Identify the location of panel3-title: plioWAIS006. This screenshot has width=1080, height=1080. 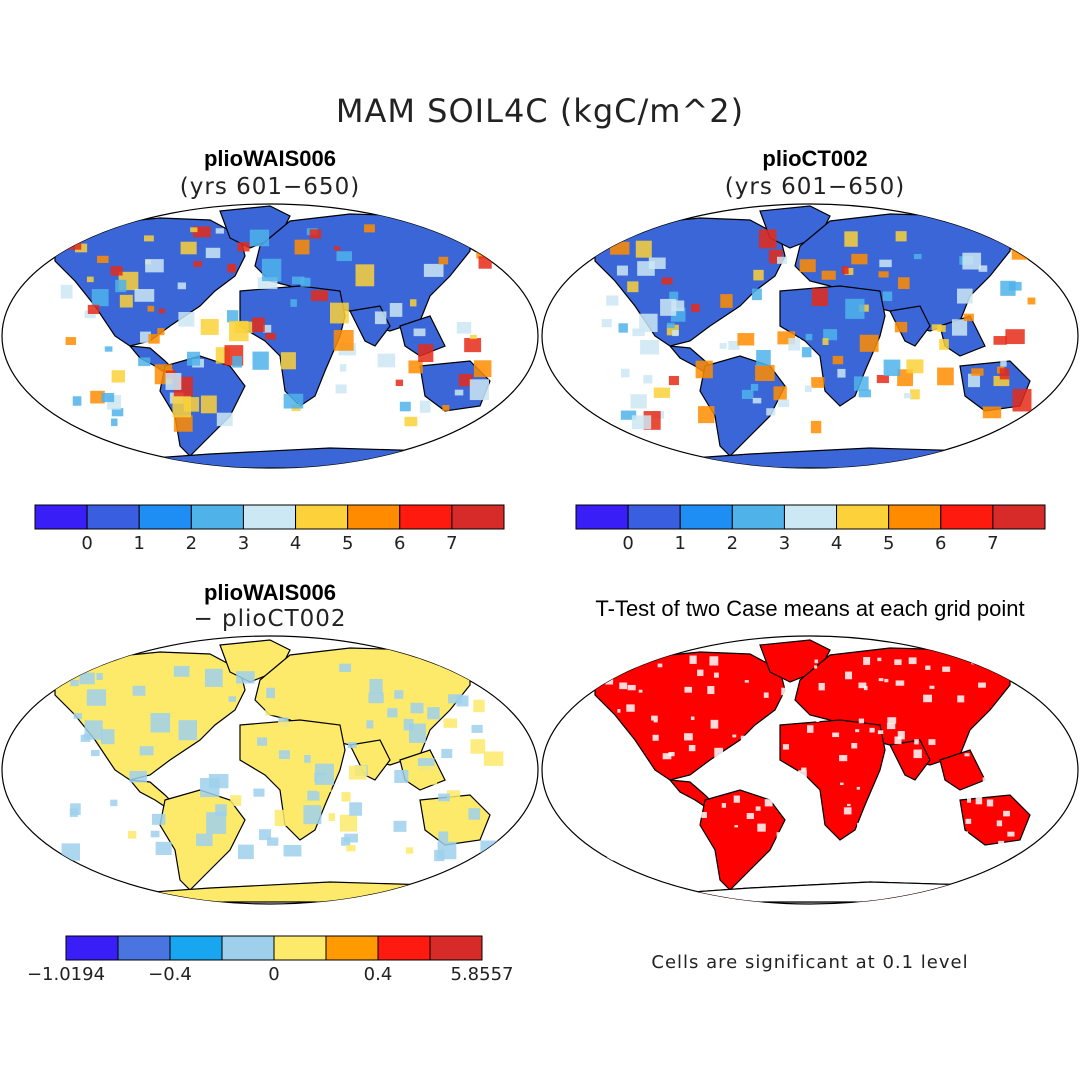
(270, 592).